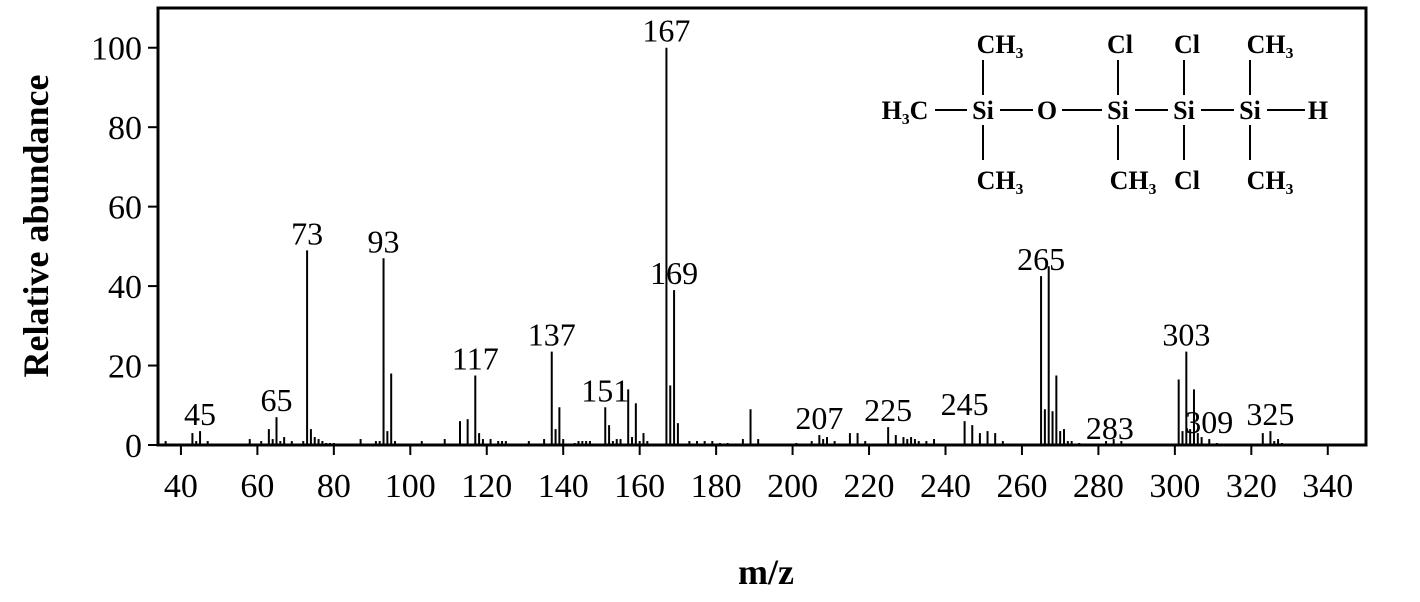  Describe the element at coordinates (486, 486) in the screenshot. I see `x-tick-label: 120` at that location.